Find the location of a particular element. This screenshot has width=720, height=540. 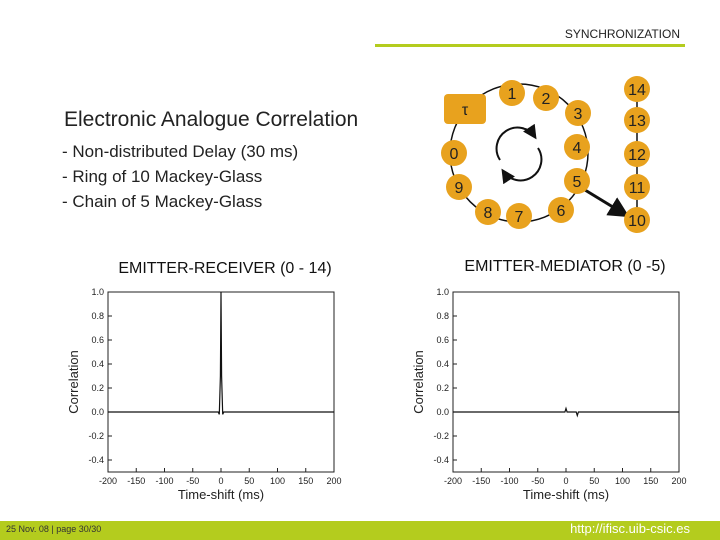

ring-node-label: 3 is located at coordinates (578, 114).